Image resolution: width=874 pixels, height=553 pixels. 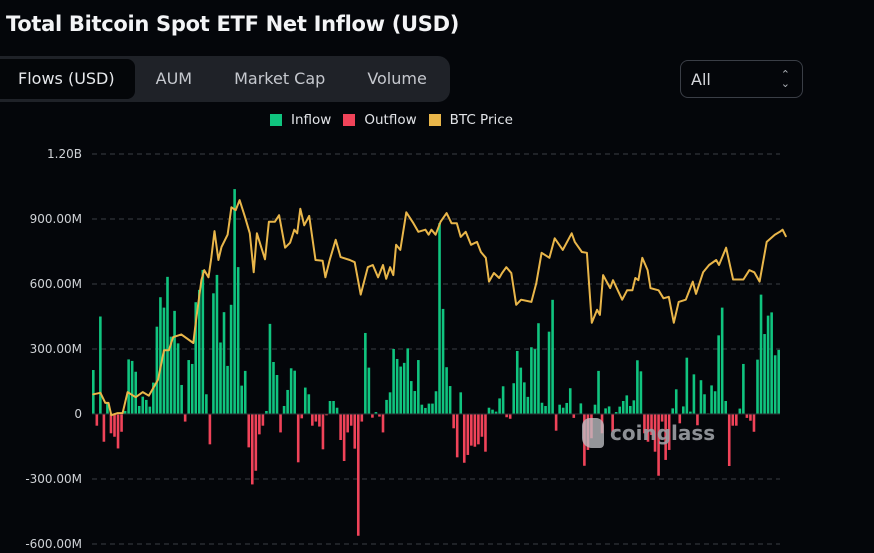 I want to click on tab-flows: Flows (USD), so click(x=67, y=79).